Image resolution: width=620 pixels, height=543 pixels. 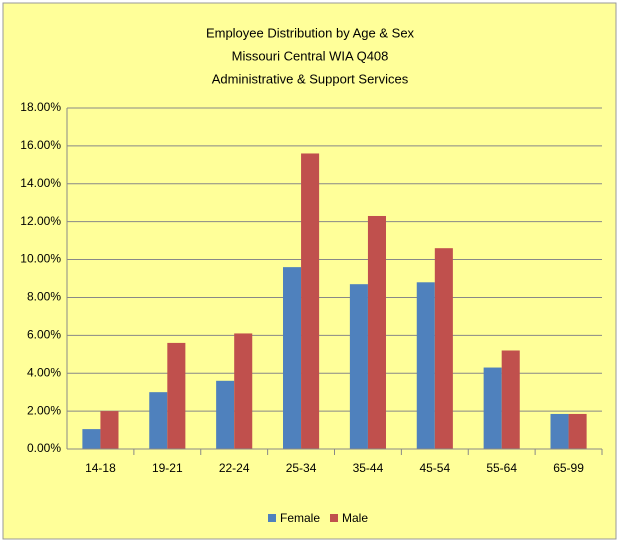 What do you see at coordinates (44, 297) in the screenshot?
I see `y-tick-label: 8.00%` at bounding box center [44, 297].